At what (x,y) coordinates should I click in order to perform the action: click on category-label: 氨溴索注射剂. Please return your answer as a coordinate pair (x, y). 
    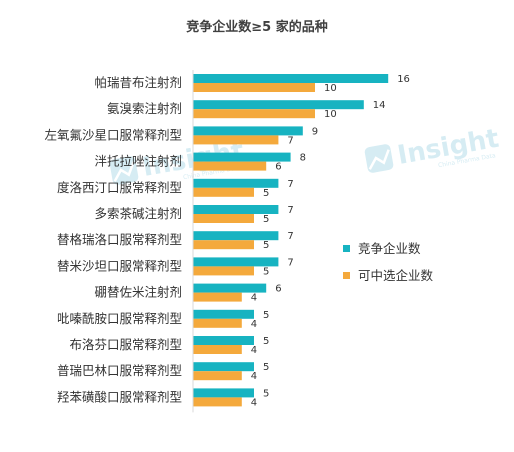
    Looking at the image, I should click on (144, 108).